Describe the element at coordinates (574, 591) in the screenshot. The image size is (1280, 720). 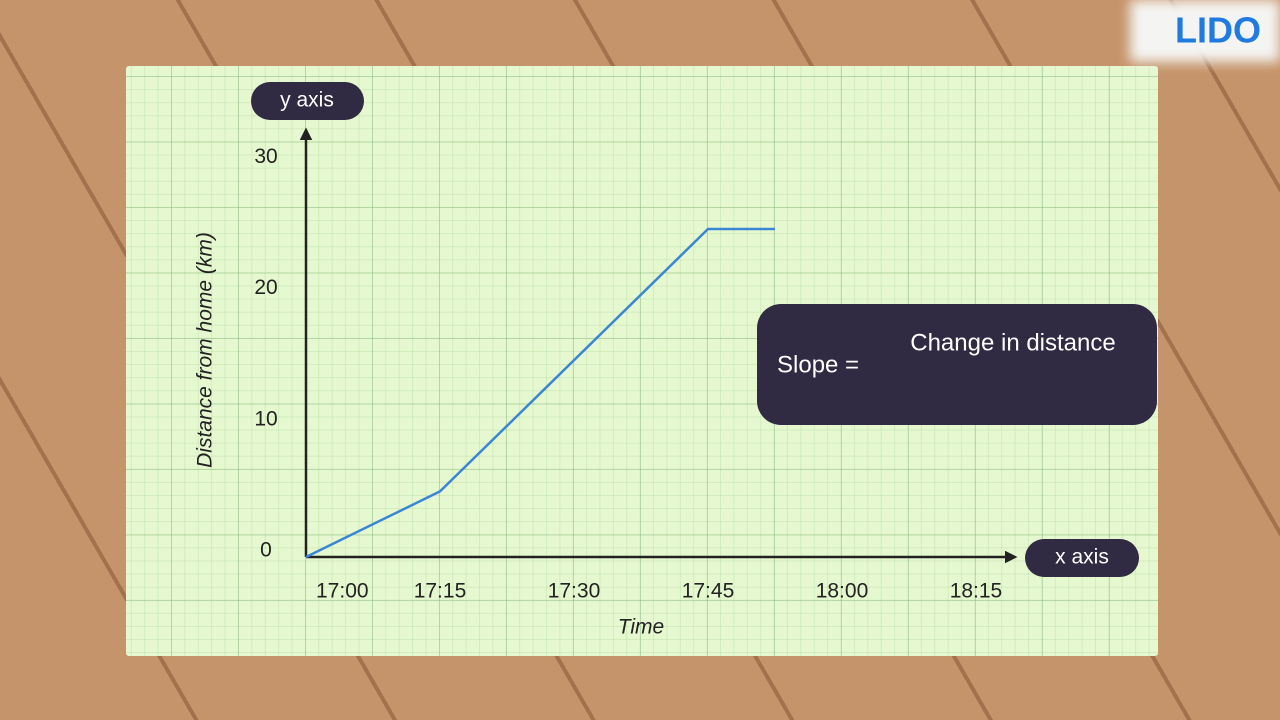
I see `x-tick-label: 17:30` at that location.